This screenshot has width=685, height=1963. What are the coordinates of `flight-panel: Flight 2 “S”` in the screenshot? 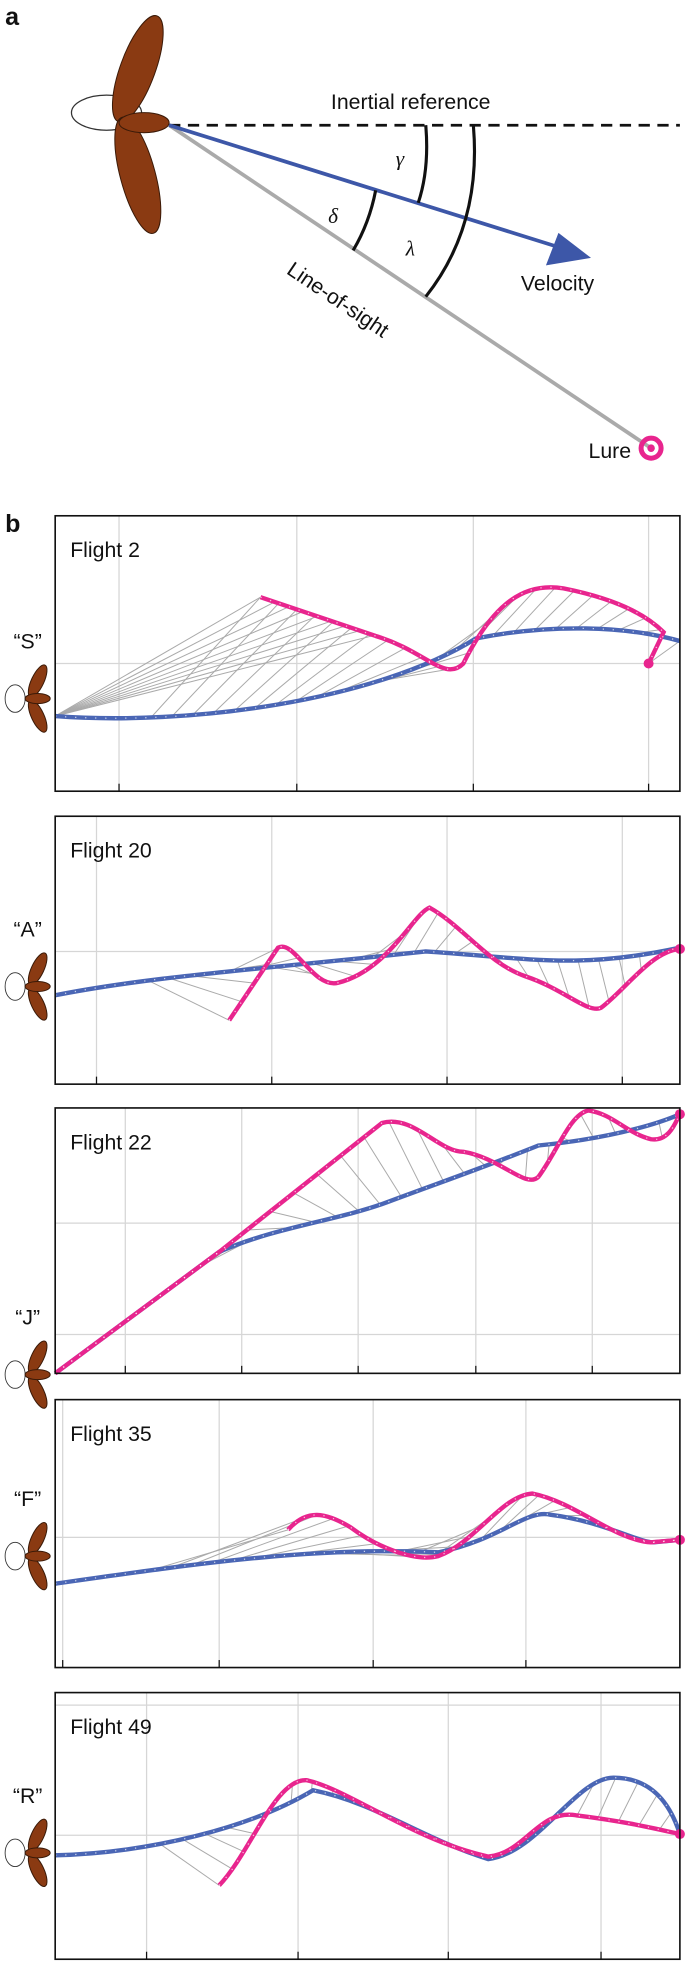 It's located at (342, 653).